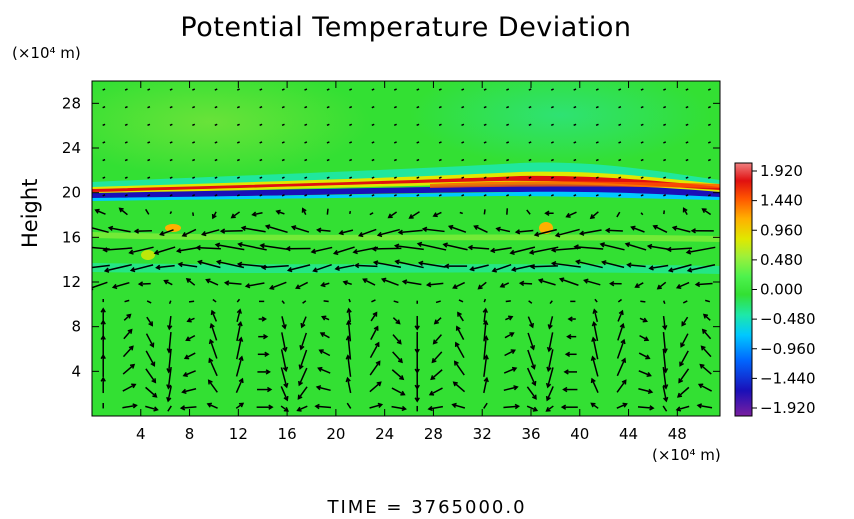  What do you see at coordinates (238, 434) in the screenshot?
I see `x-tick-label: 12` at bounding box center [238, 434].